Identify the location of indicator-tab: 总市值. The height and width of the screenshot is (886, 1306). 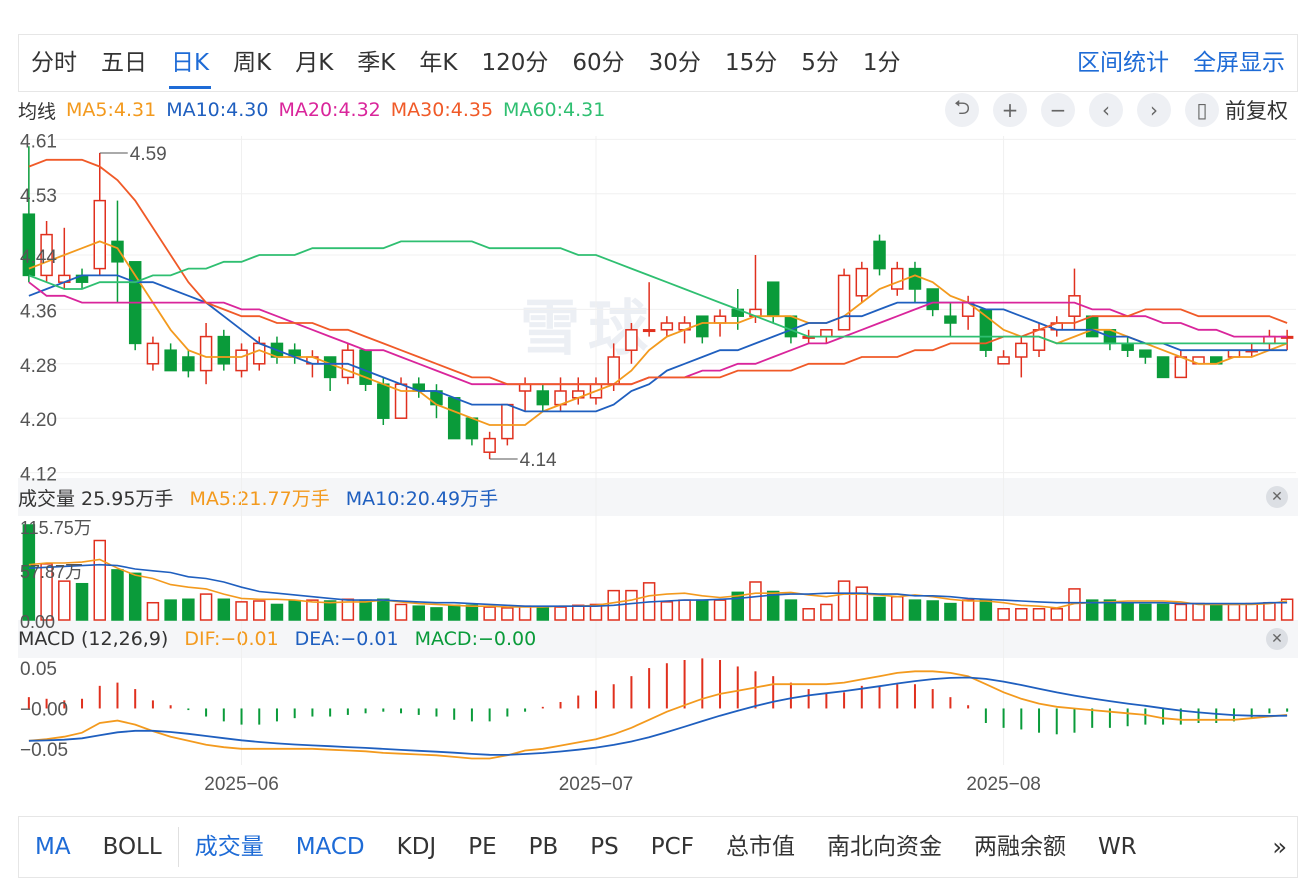
(760, 847).